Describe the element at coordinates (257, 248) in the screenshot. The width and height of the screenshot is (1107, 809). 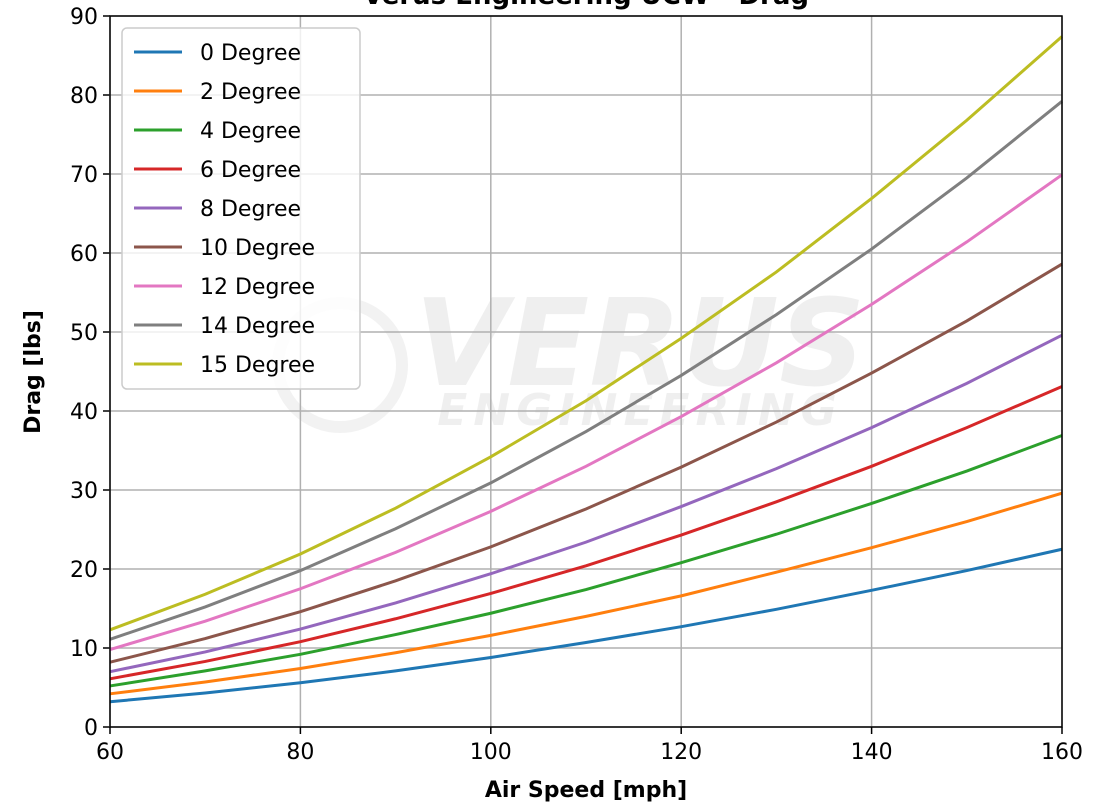
I see `legend-label: 10 Degree` at that location.